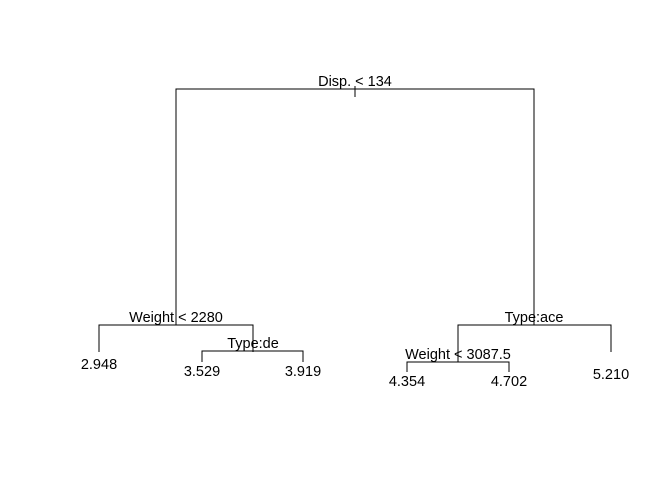  Describe the element at coordinates (202, 372) in the screenshot. I see `leaf-value: 3.529` at that location.